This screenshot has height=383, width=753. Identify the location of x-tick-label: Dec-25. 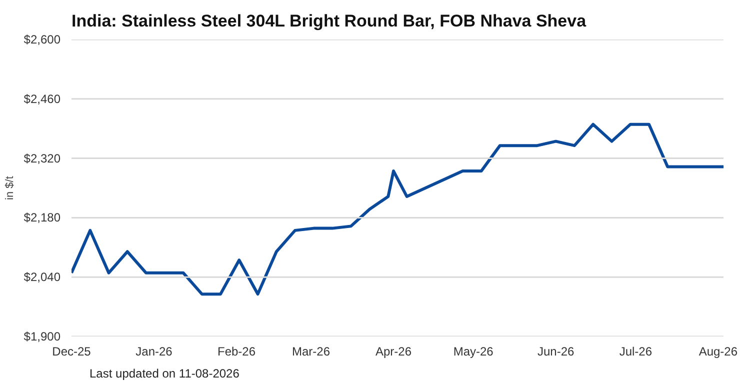
(72, 351).